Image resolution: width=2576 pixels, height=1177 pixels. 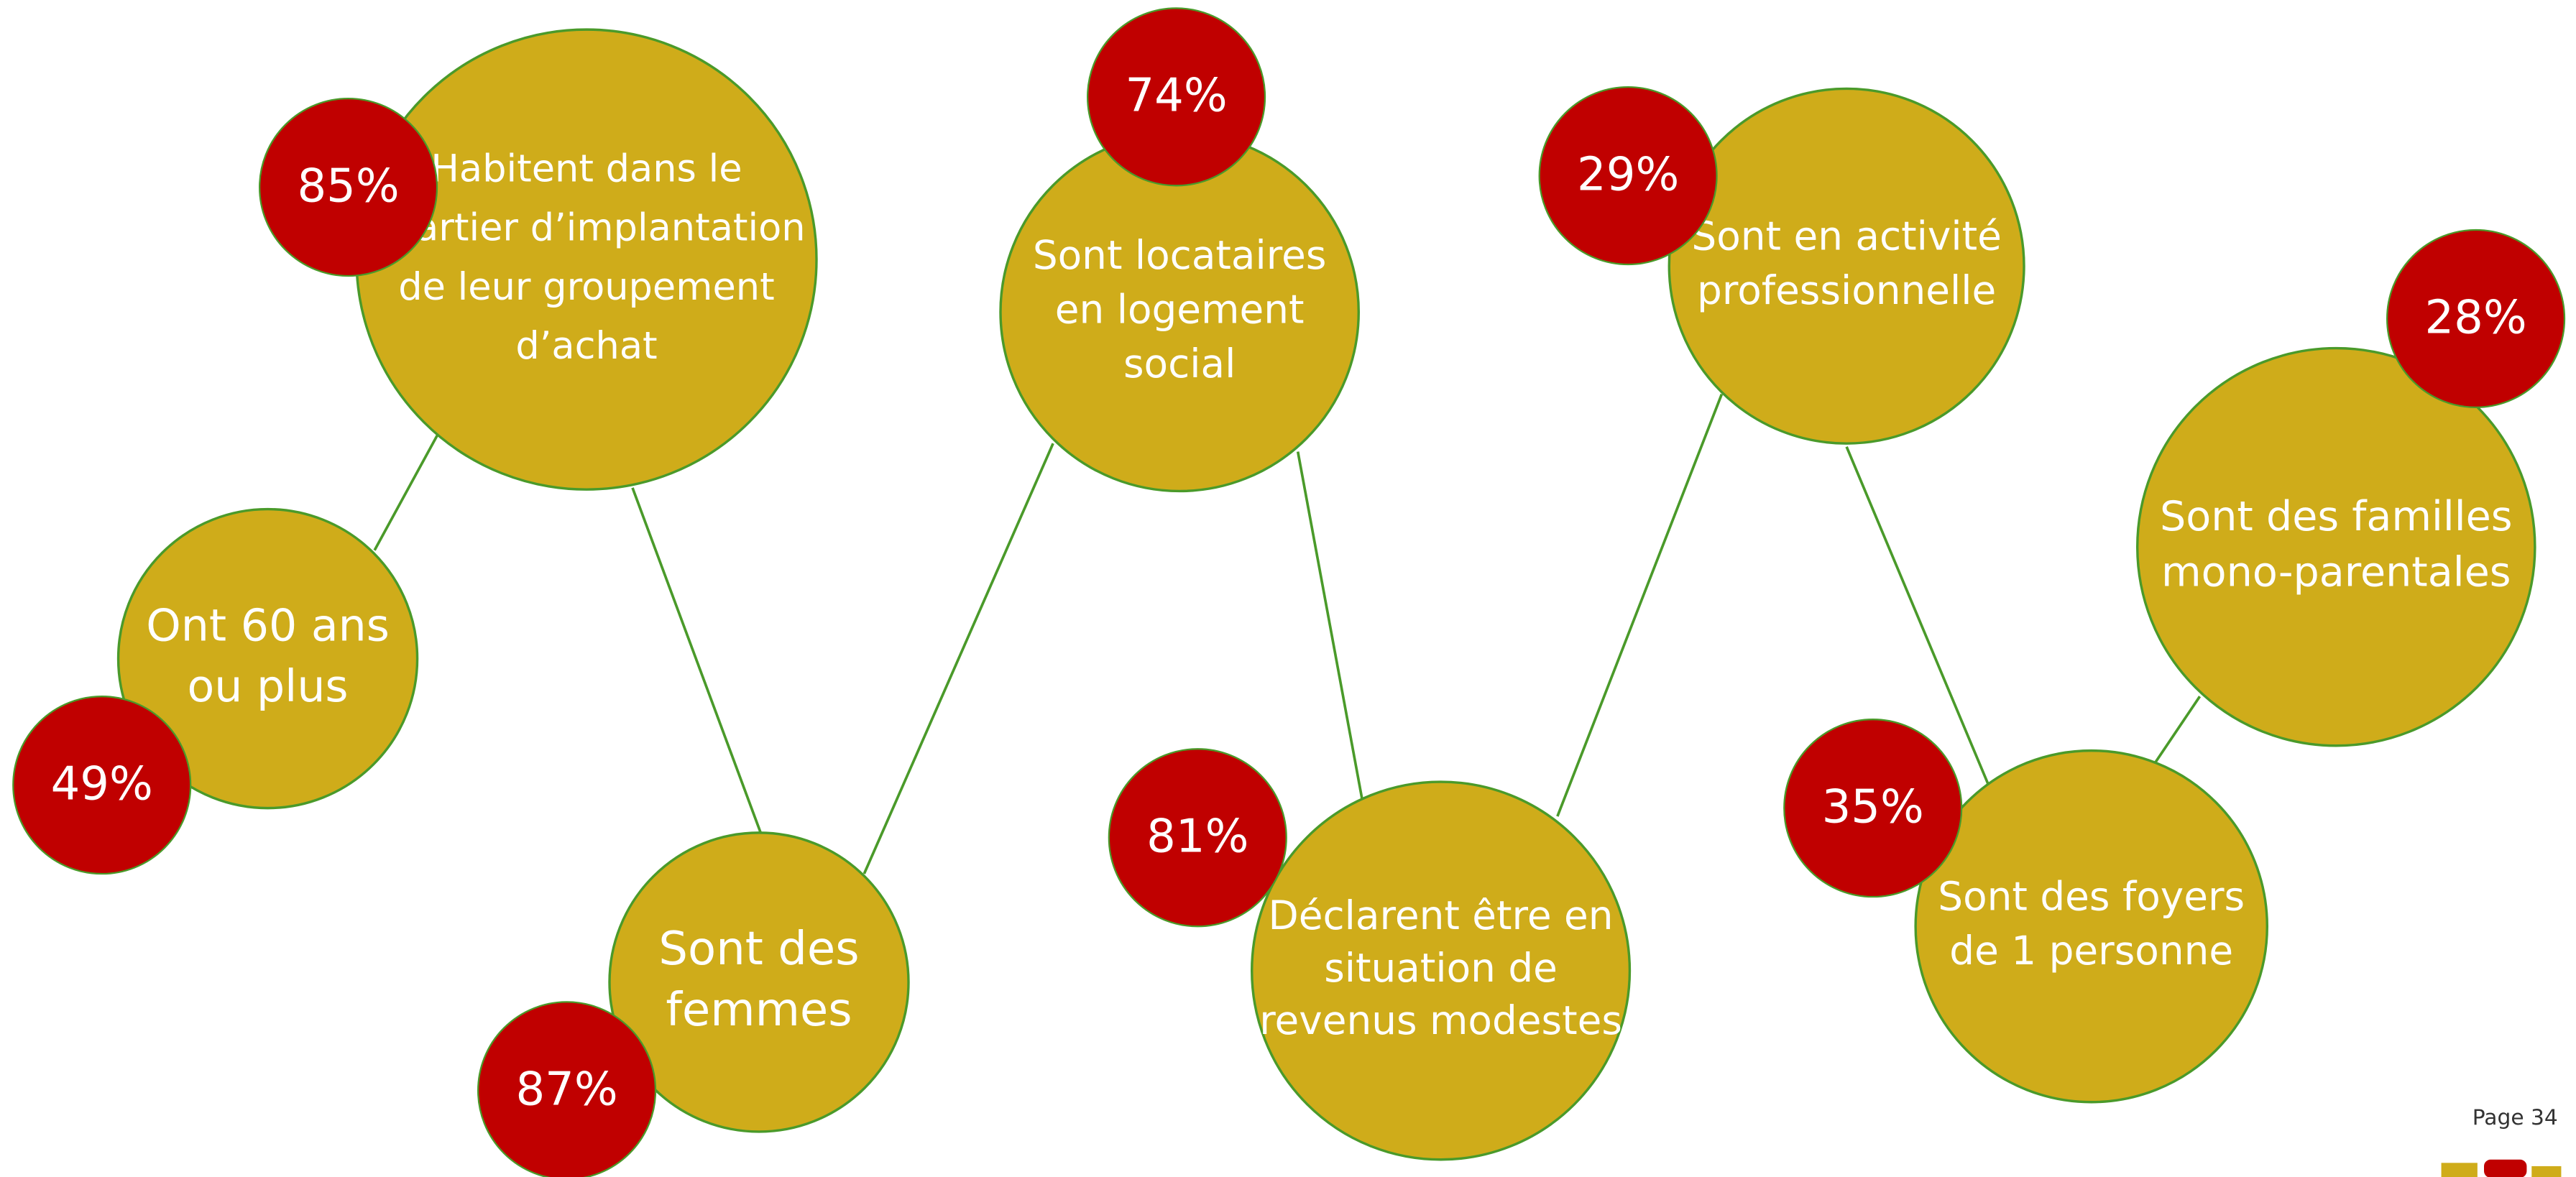 What do you see at coordinates (2336, 516) in the screenshot?
I see `topic-label: Sont des familles` at bounding box center [2336, 516].